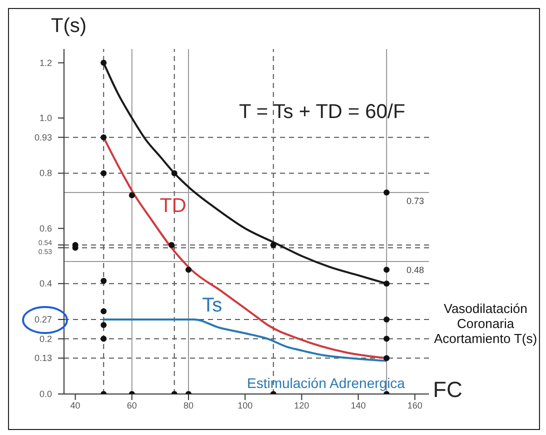 The height and width of the screenshot is (435, 546). What do you see at coordinates (415, 201) in the screenshot?
I see `ref-line-label: 0.73` at bounding box center [415, 201].